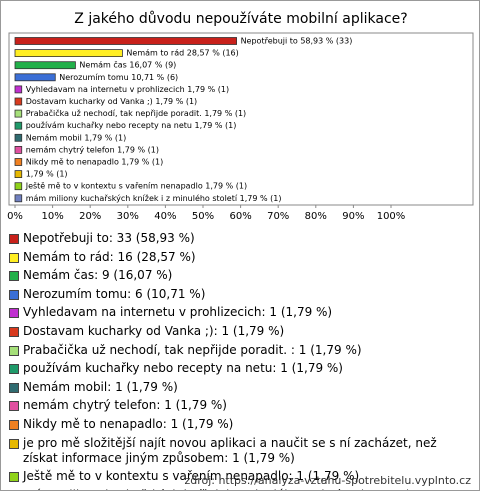 The height and width of the screenshot is (491, 480). Describe the element at coordinates (118, 77) in the screenshot. I see `bar-label: Nerozumím tomu 10,71 % (6)` at that location.